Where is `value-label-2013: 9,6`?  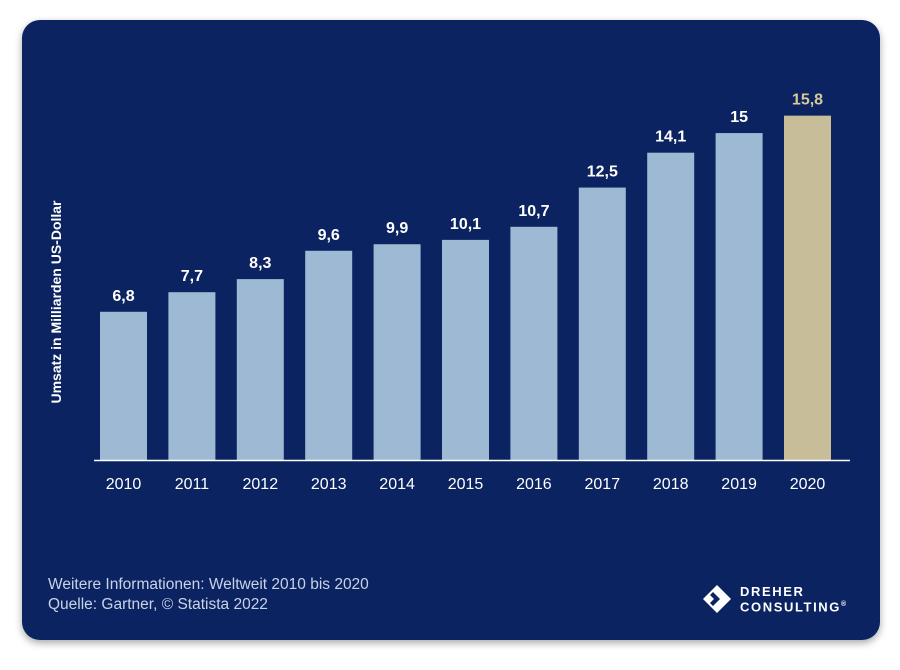
value-label-2013: 9,6 is located at coordinates (329, 235).